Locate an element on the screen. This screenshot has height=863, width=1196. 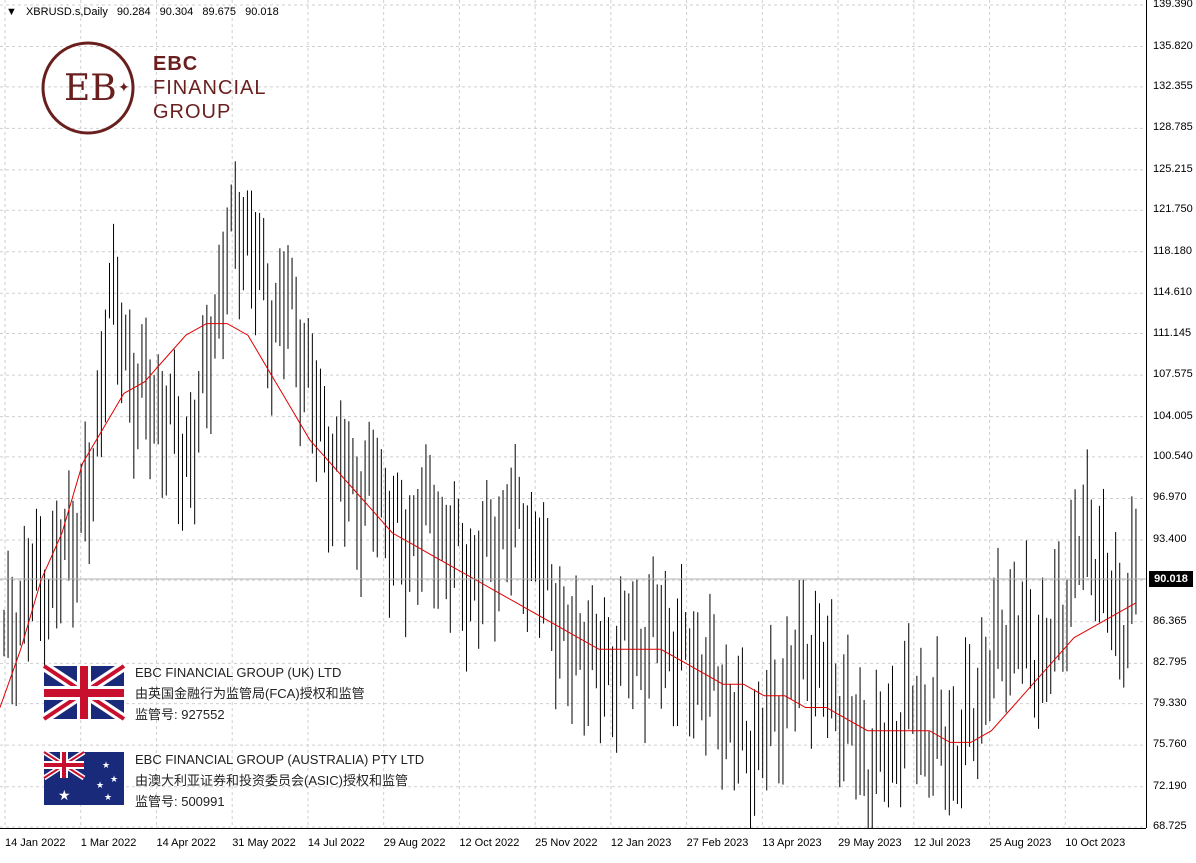
au-company-name: EBC FINANCIAL GROUP (AUSTRALIA) PTY LTD is located at coordinates (280, 759).